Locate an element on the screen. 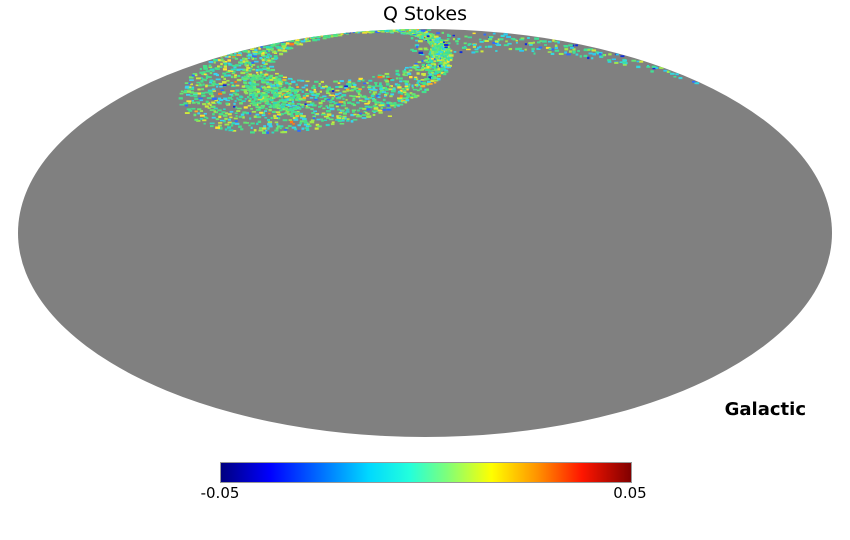  plot-title: Q Stokes is located at coordinates (425, 14).